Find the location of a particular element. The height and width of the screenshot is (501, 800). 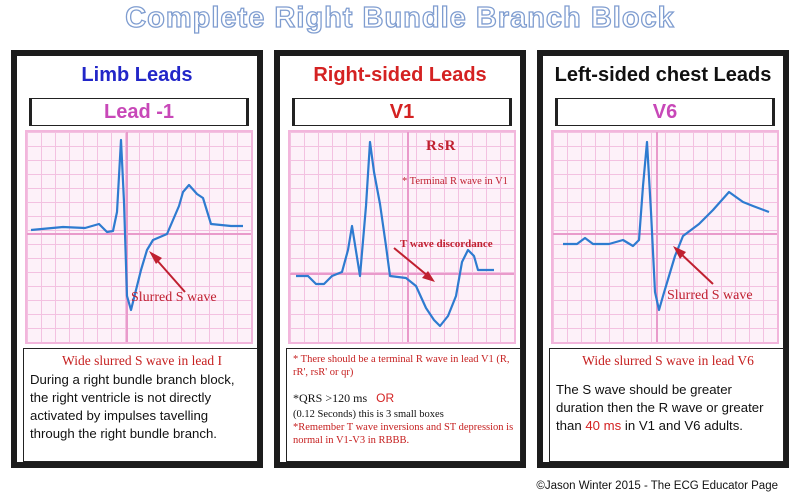

caption: Wide slurred S wave in lead I is located at coordinates (142, 360).